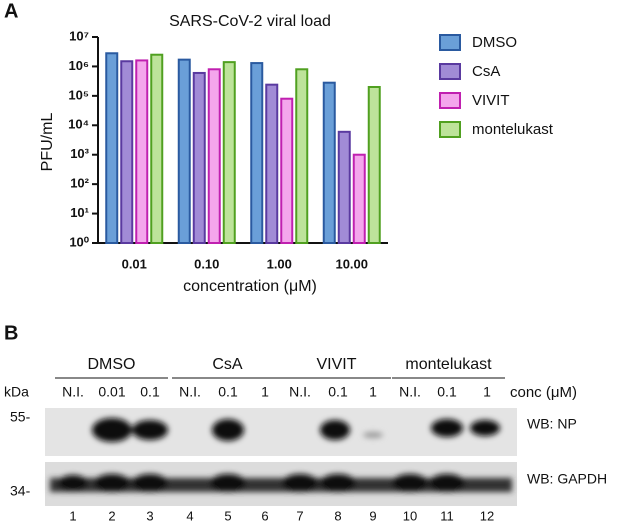 Image resolution: width=627 pixels, height=530 pixels. Describe the element at coordinates (149, 515) in the screenshot. I see `lane-number: 3` at that location.